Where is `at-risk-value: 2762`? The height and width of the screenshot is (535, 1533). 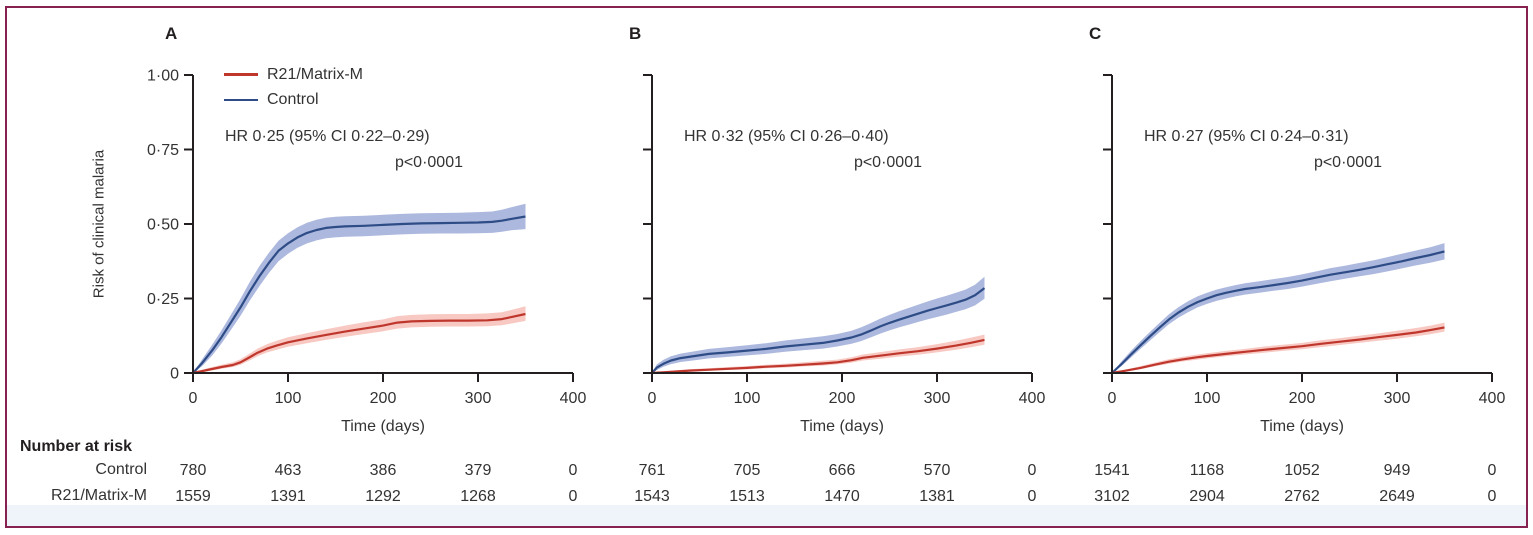 at-risk-value: 2762 is located at coordinates (1302, 496).